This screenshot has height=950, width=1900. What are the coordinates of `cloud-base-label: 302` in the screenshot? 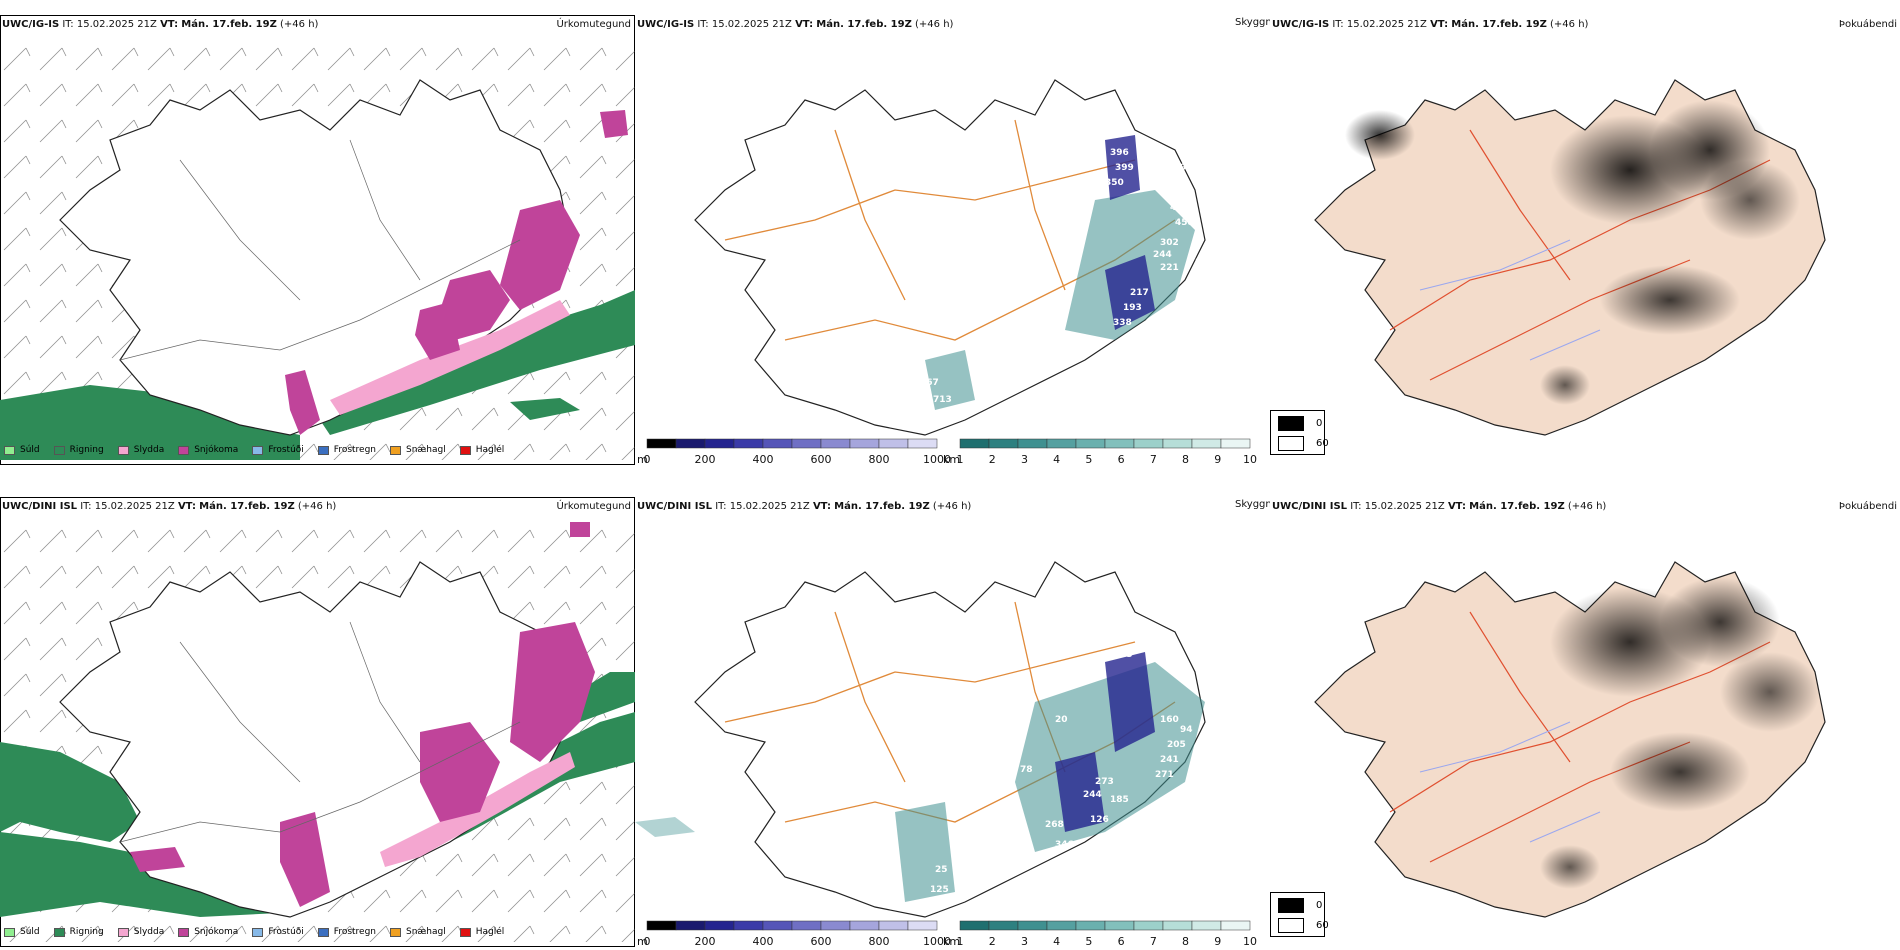 It's located at (1169, 243).